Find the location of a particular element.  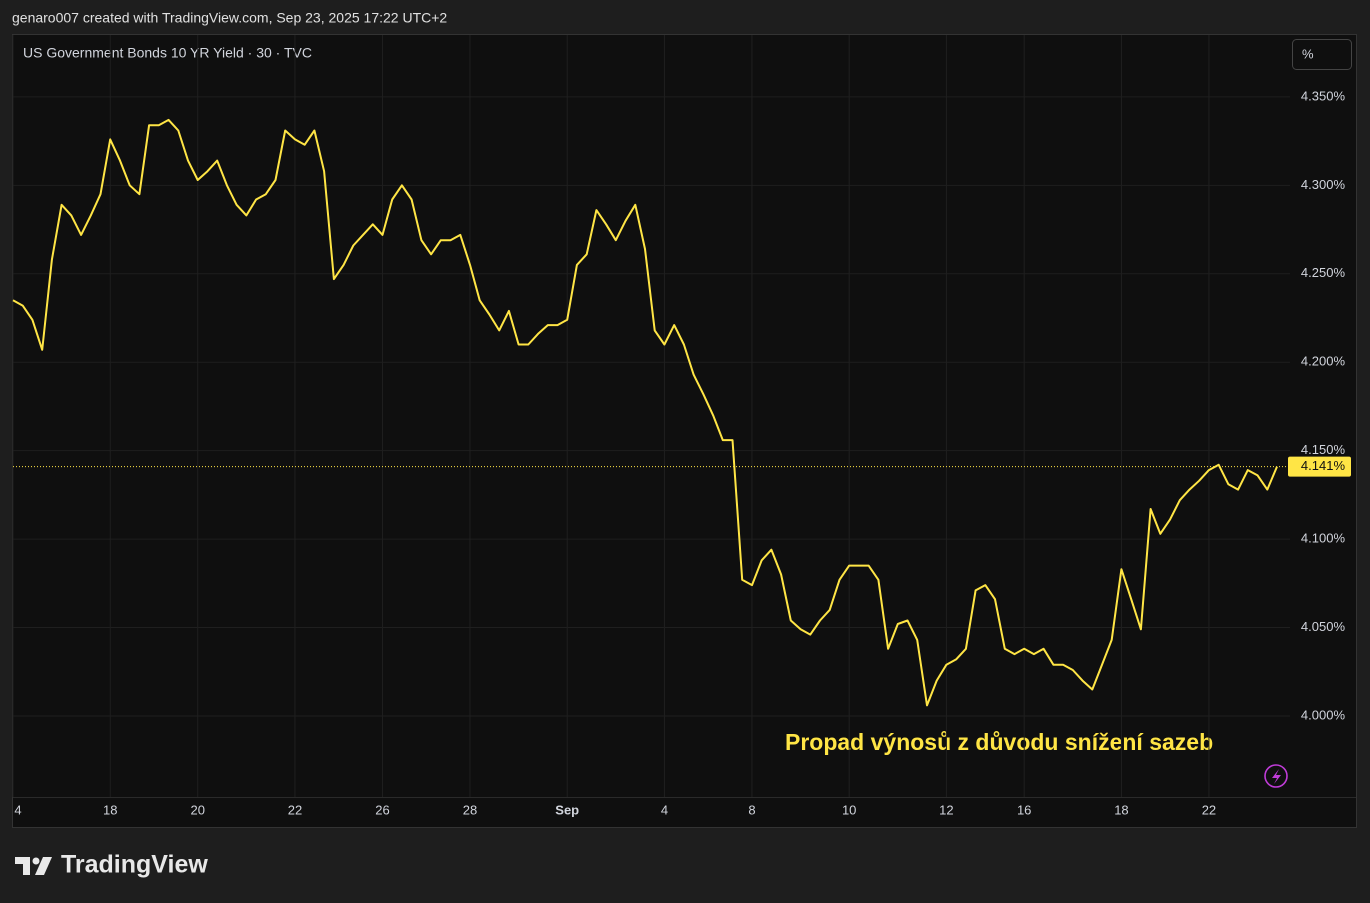

y-tick-label: 4.250% is located at coordinates (1323, 272).